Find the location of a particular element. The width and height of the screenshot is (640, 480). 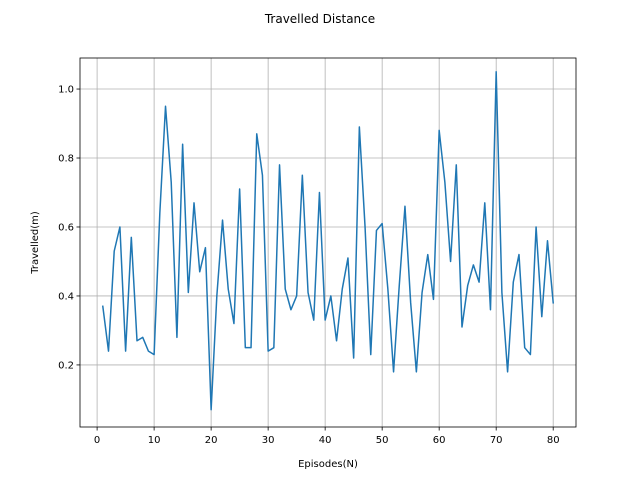

y-tick-label: 1.0 is located at coordinates (66, 90).